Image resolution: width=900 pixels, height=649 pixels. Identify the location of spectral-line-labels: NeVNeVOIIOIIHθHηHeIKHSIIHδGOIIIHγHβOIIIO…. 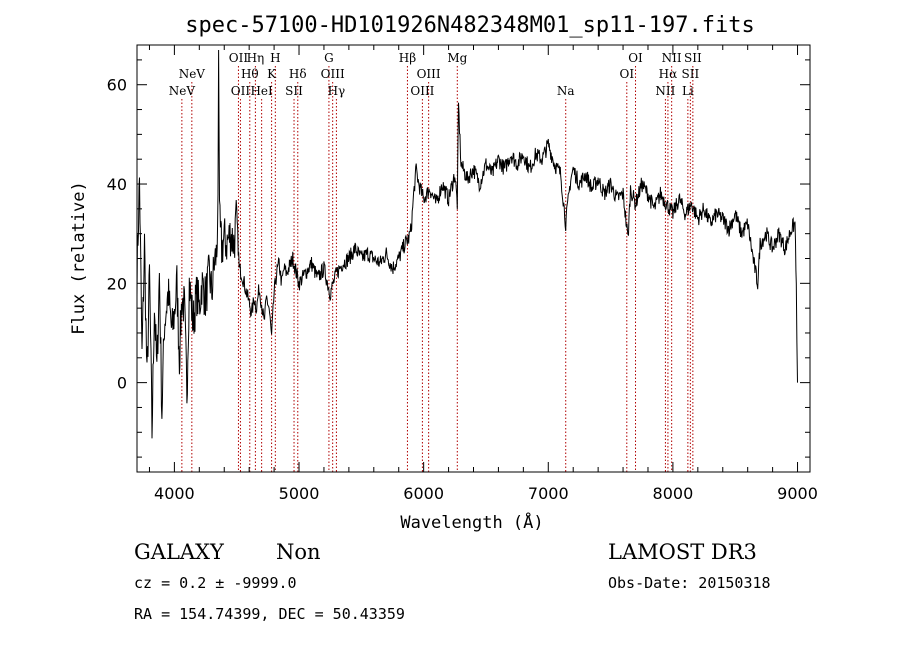
(435, 74).